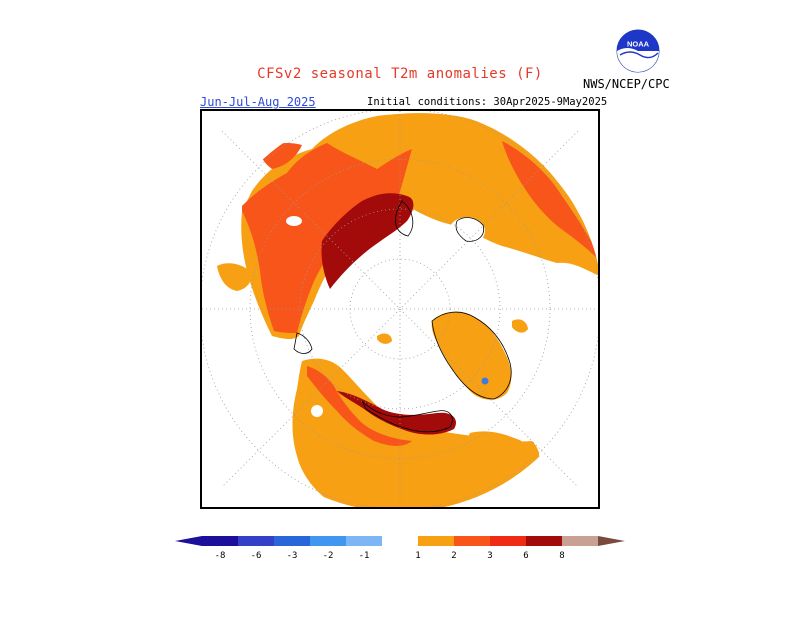 This screenshot has width=800, height=618. What do you see at coordinates (638, 44) in the screenshot?
I see `noaa-logo-text: NOAA` at bounding box center [638, 44].